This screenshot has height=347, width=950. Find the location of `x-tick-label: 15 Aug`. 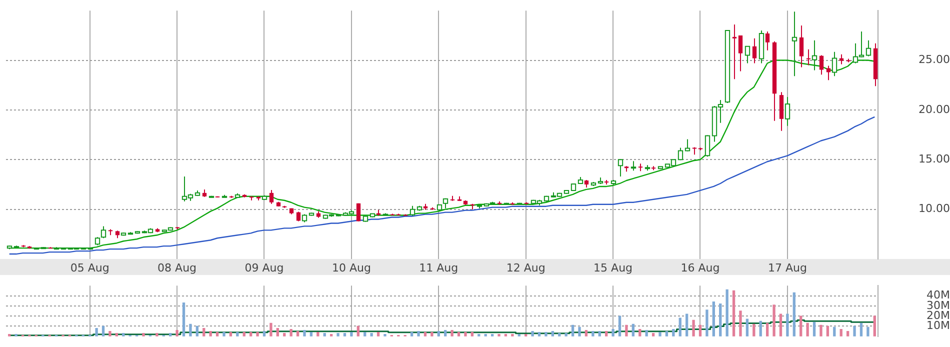

x-tick-label: 15 Aug is located at coordinates (613, 267).